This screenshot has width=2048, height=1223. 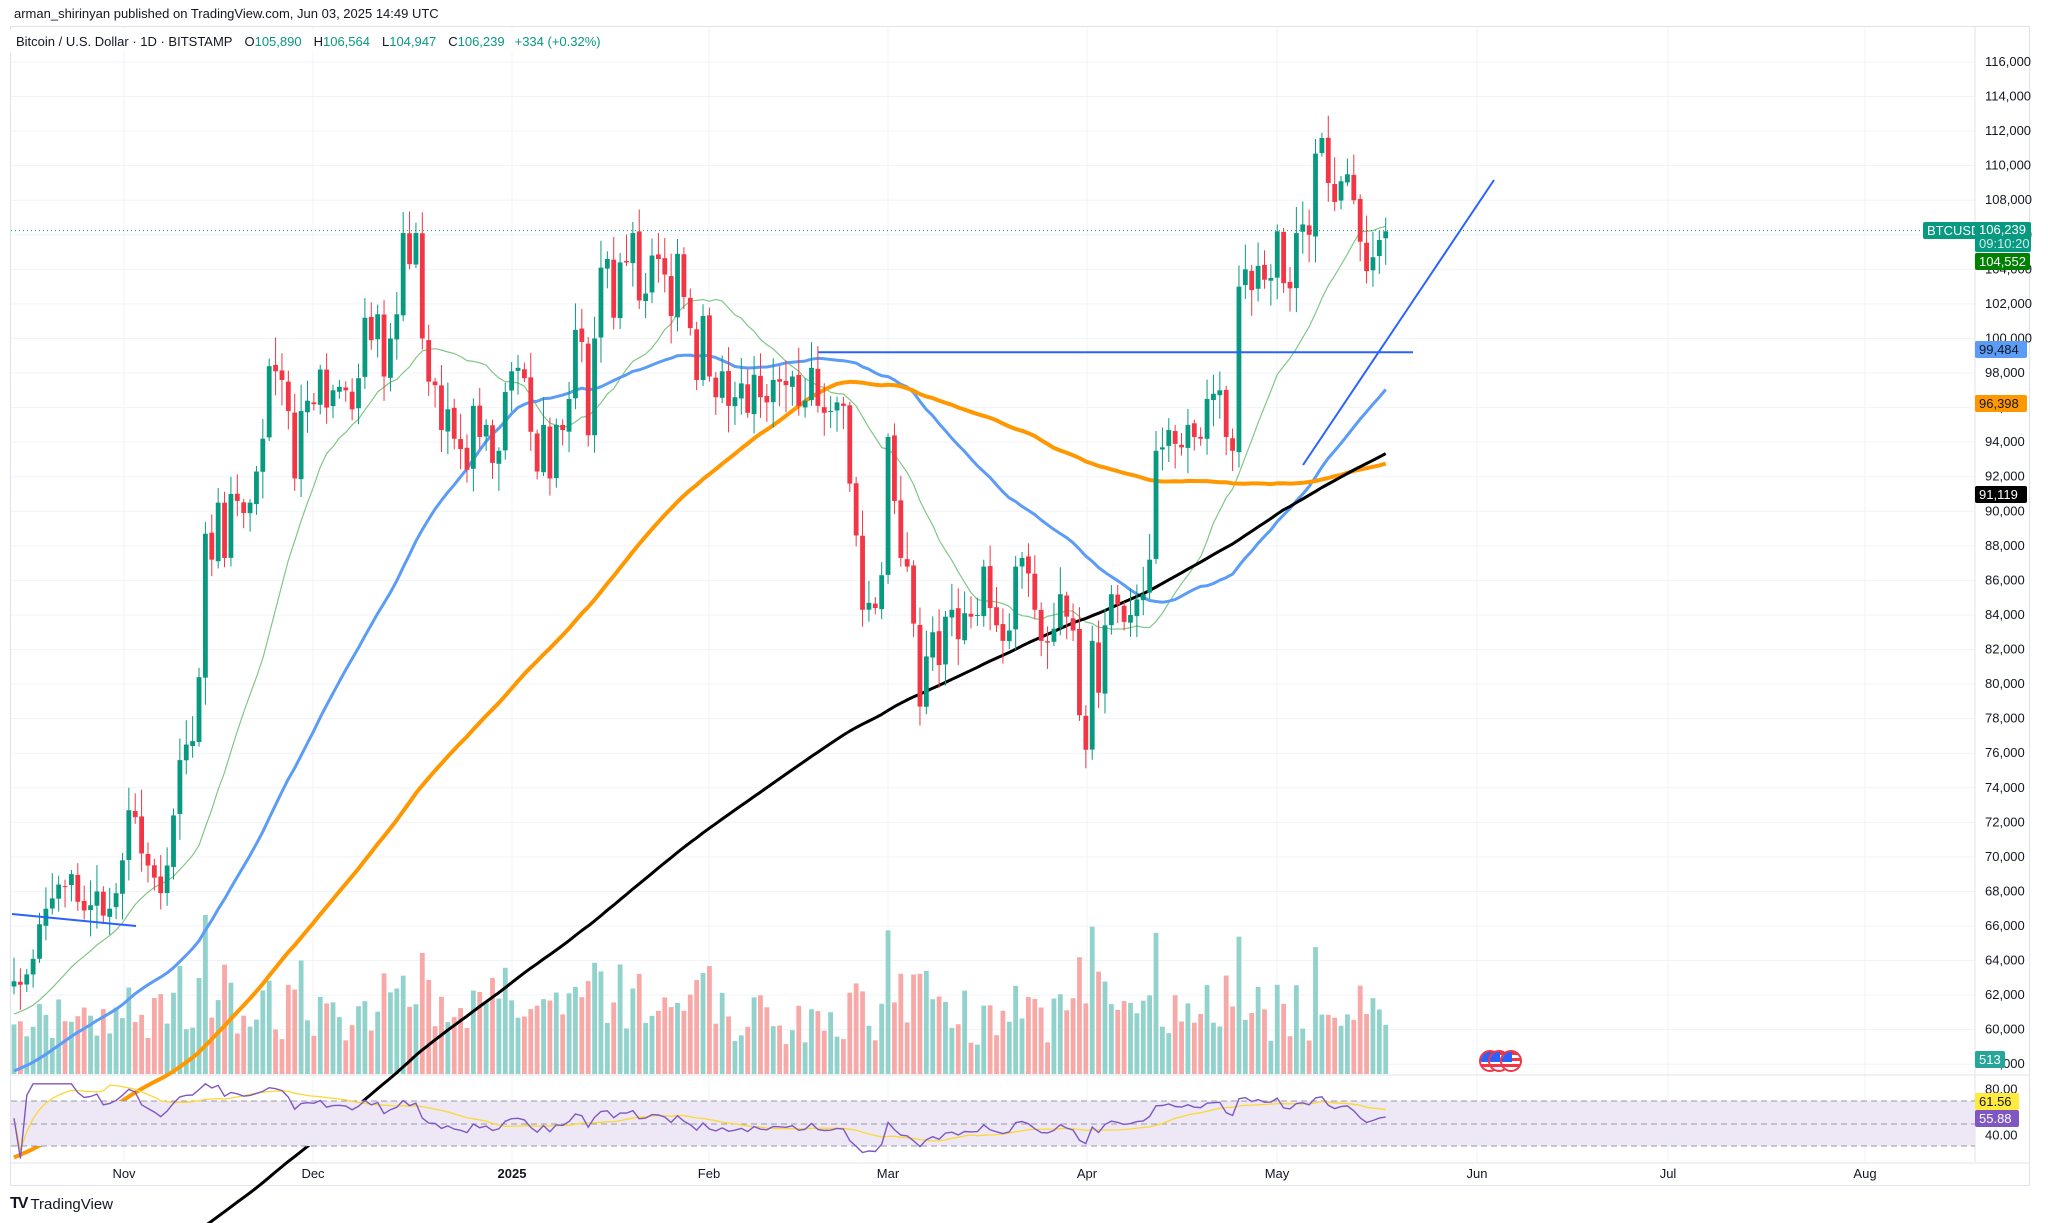 I want to click on time-axis-label: May, so click(x=1277, y=1173).